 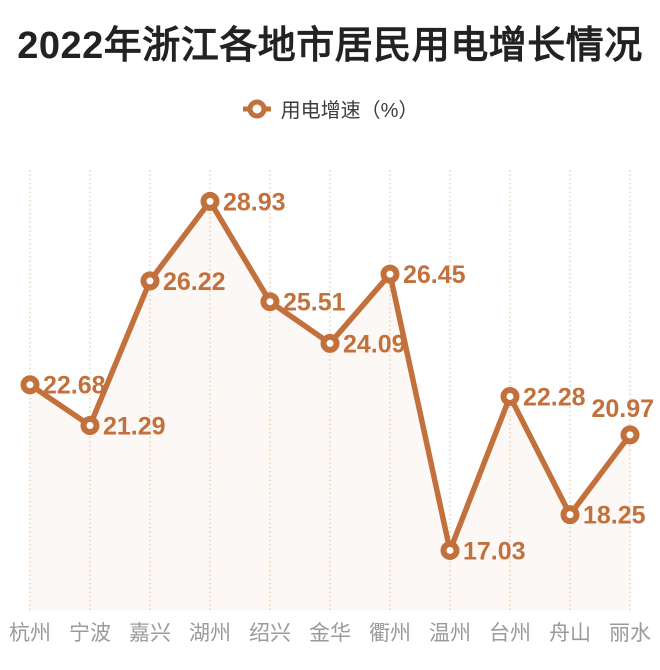 I want to click on value-label: 26.22, so click(x=194, y=282).